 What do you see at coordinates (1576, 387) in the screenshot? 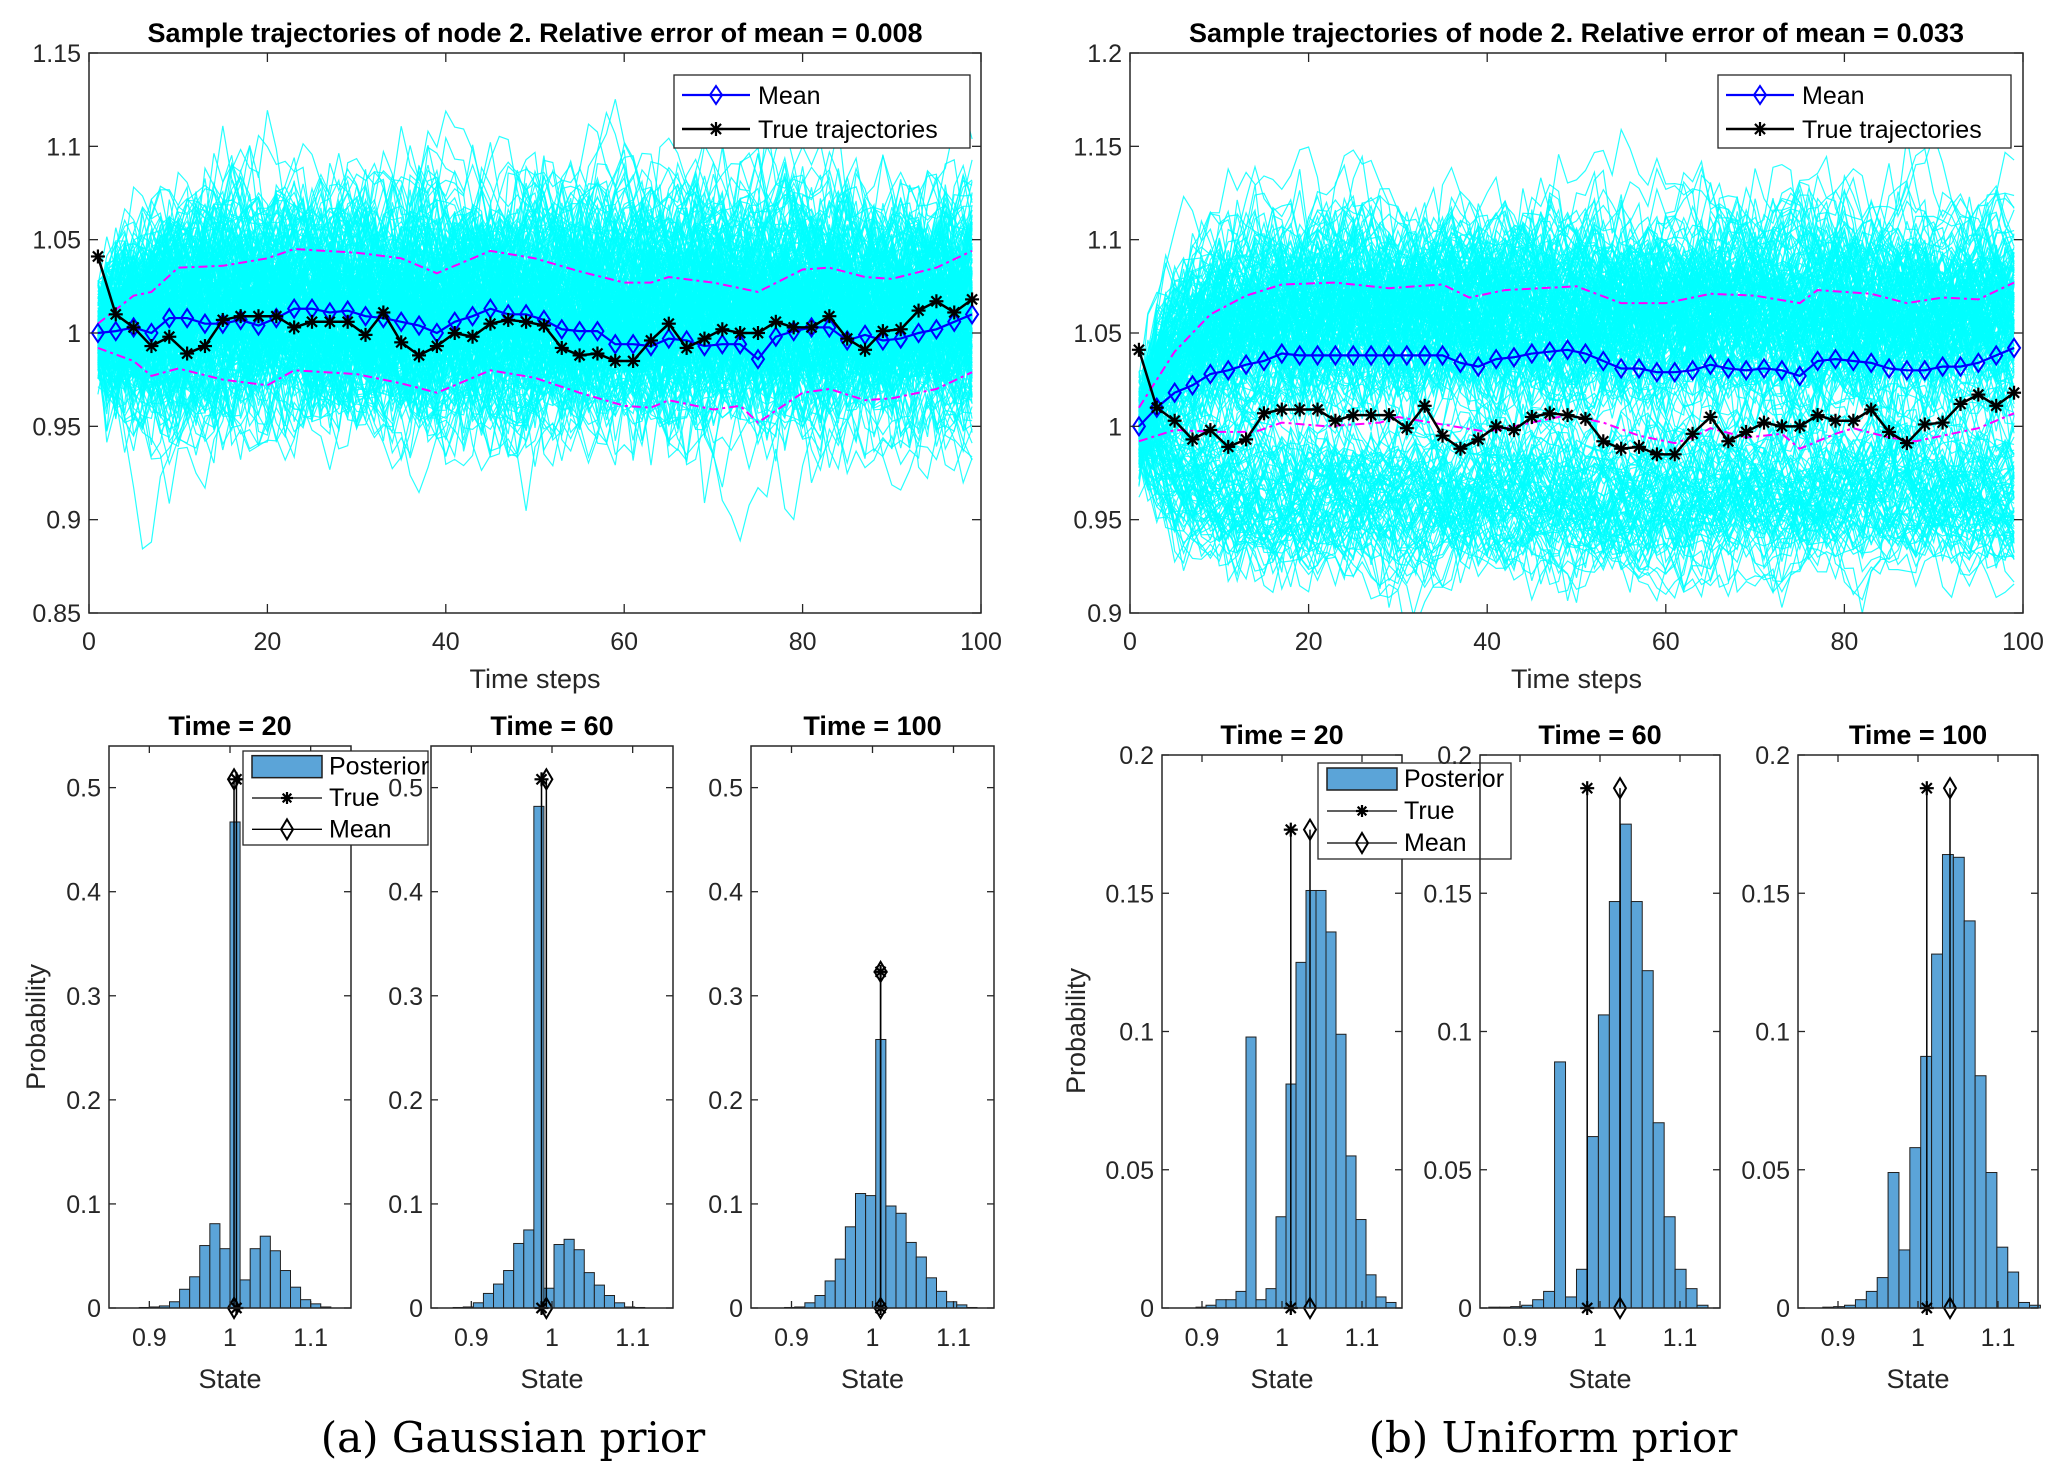
I see `mean-line` at bounding box center [1576, 387].